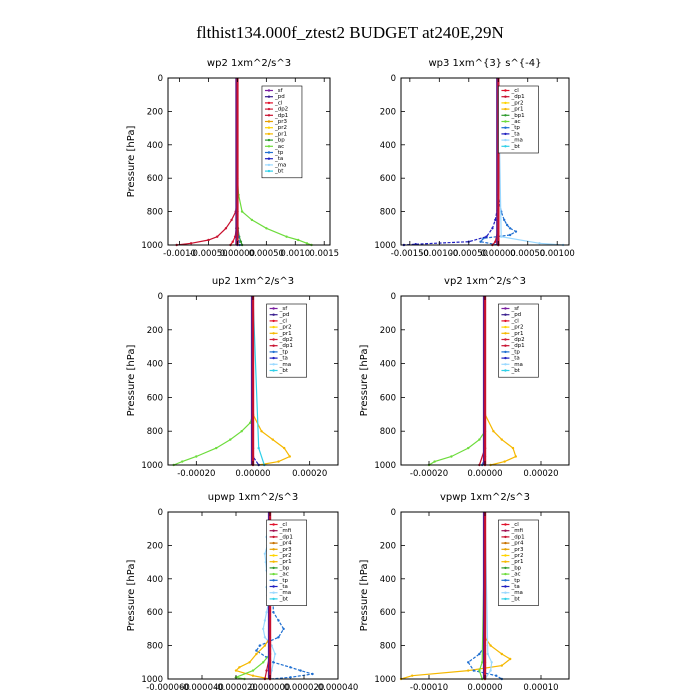 The image size is (700, 700). What do you see at coordinates (515, 122) in the screenshot?
I see `legend-entry: _ac` at bounding box center [515, 122].